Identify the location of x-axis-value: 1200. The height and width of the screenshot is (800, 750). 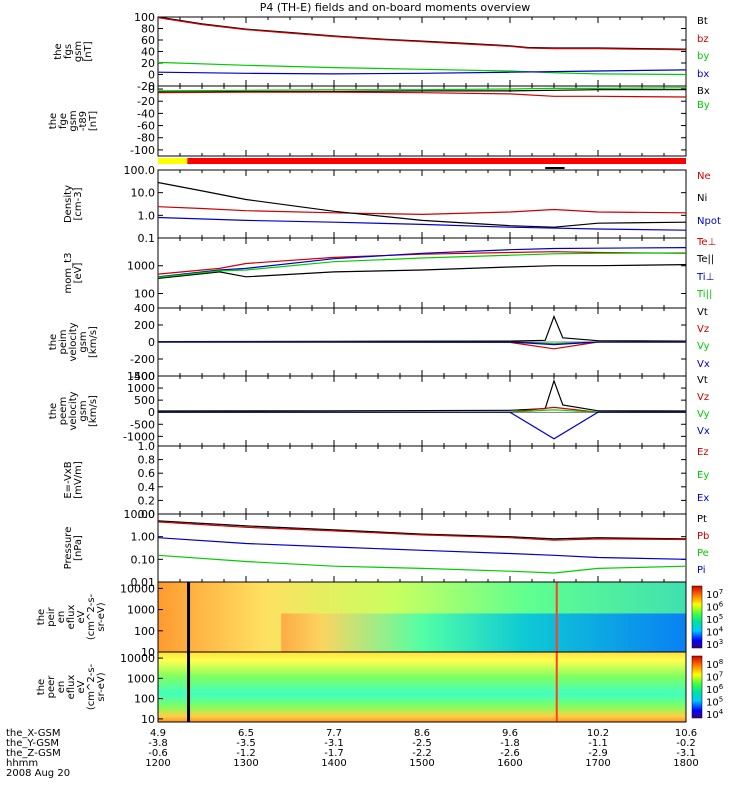
(157, 763).